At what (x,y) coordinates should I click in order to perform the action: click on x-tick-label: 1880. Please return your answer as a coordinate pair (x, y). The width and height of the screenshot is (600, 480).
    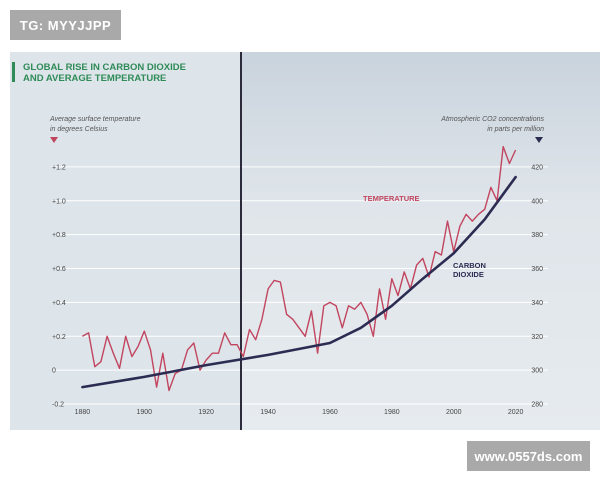
    Looking at the image, I should click on (83, 412).